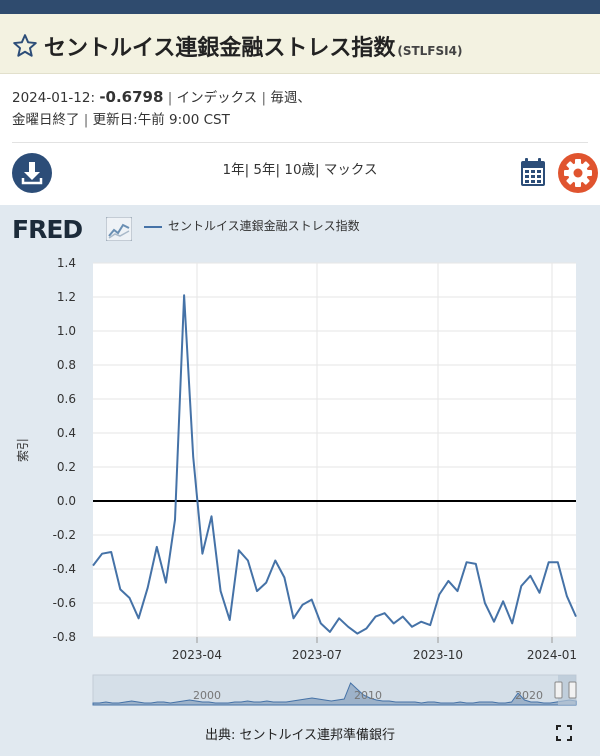 This screenshot has width=600, height=756. Describe the element at coordinates (64, 603) in the screenshot. I see `y-tick-label: -0.6` at that location.